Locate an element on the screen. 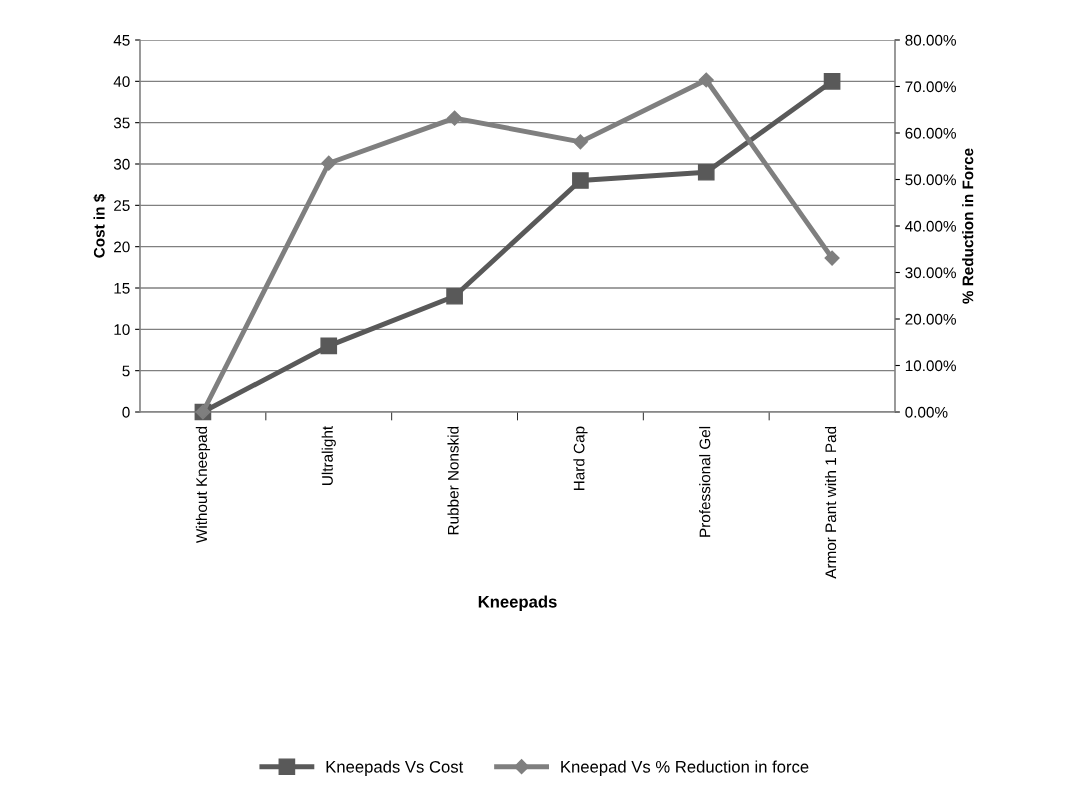 Image resolution: width=1071 pixels, height=791 pixels. legend-label: Kneepad Vs % Reduction in force is located at coordinates (685, 768).